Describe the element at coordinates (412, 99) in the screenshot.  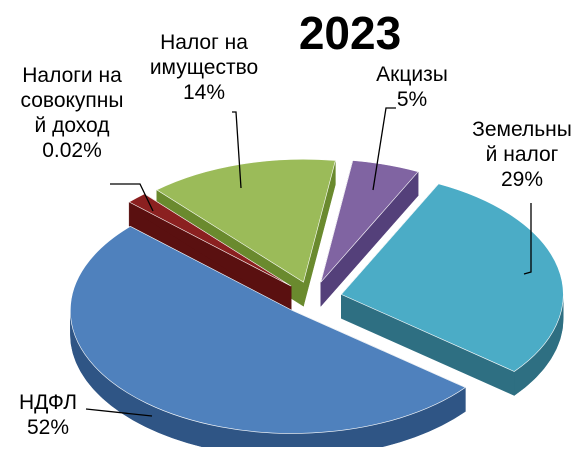
I see `slice-label-5-line-2: 5%` at that location.